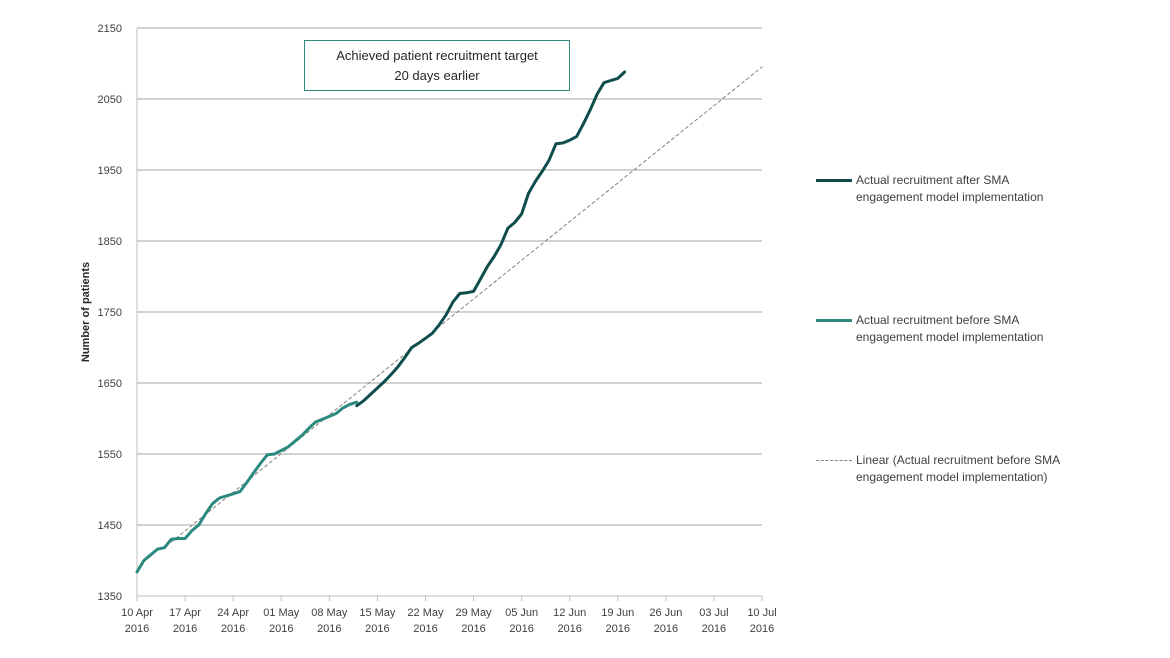  What do you see at coordinates (425, 613) in the screenshot?
I see `x-tick-label: 22 May` at bounding box center [425, 613].